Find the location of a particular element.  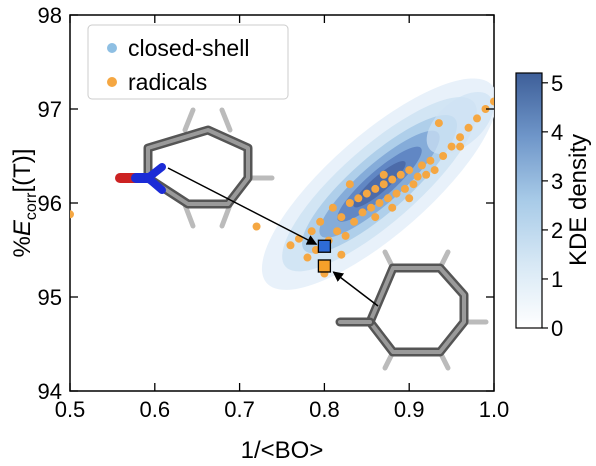

y-tick-label: 95 is located at coordinates (50, 297).